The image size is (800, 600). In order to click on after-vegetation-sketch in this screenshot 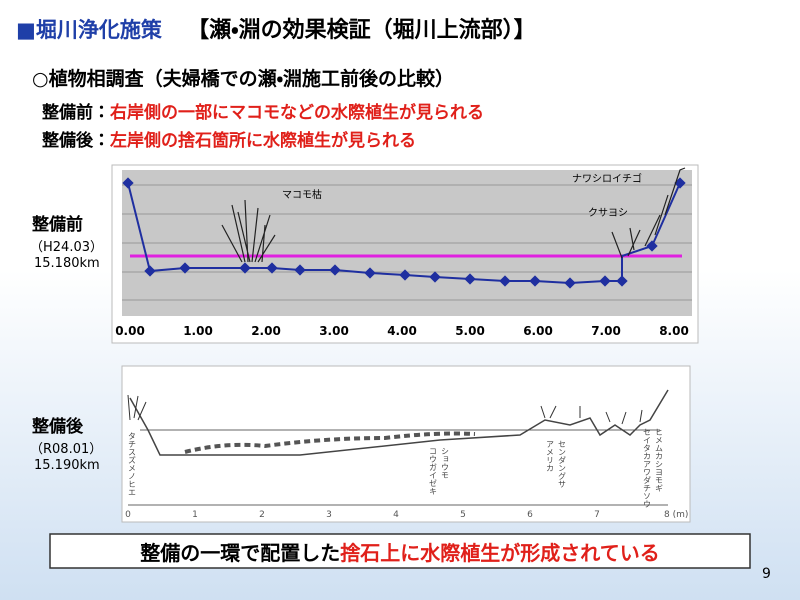, I will do `click(385, 409)`.